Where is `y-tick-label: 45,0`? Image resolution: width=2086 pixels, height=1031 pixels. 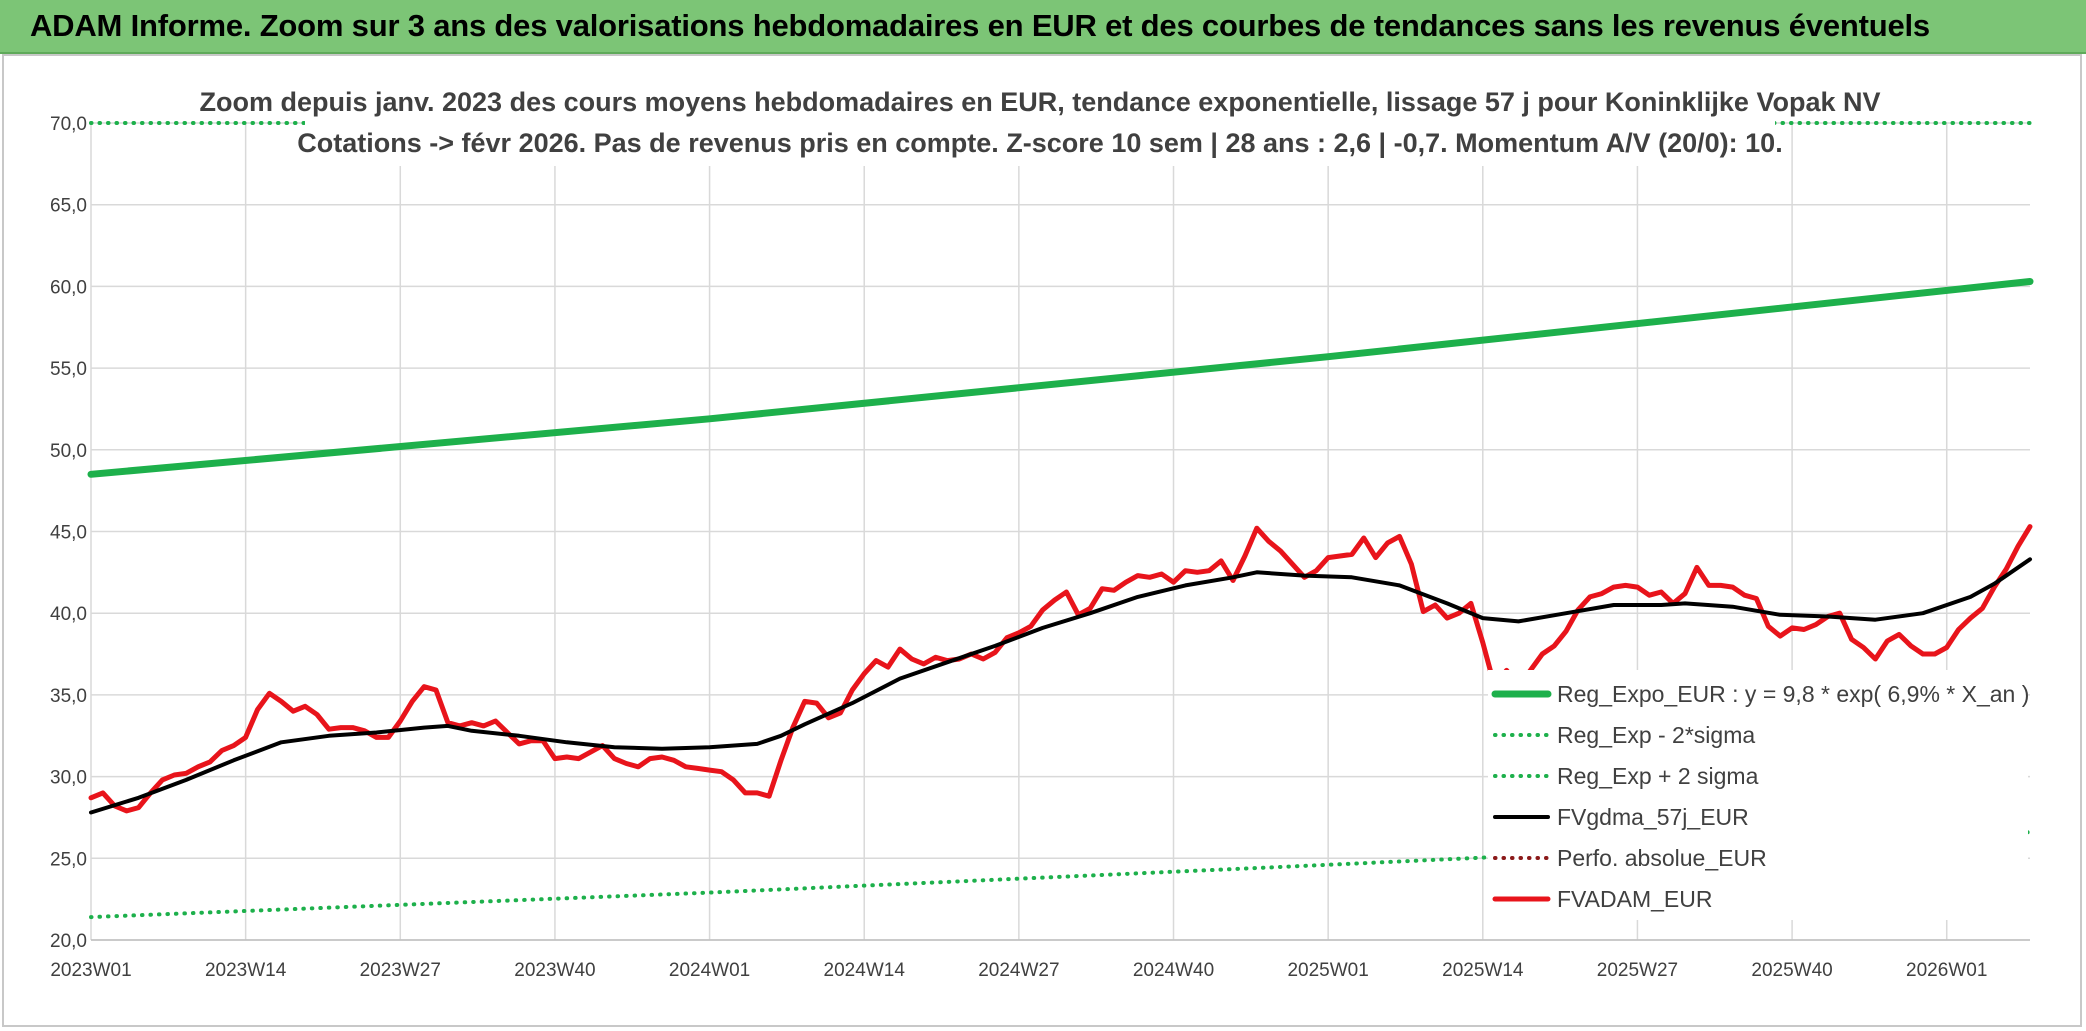 y-tick-label: 45,0 is located at coordinates (68, 533).